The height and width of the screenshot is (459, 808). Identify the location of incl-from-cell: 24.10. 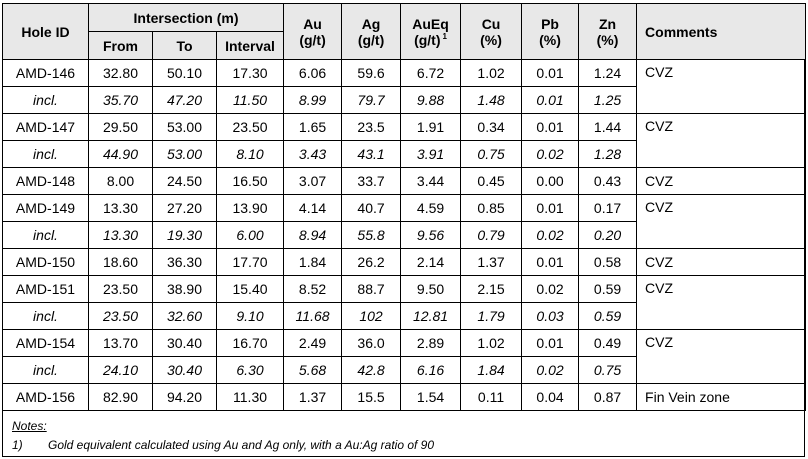
(120, 370).